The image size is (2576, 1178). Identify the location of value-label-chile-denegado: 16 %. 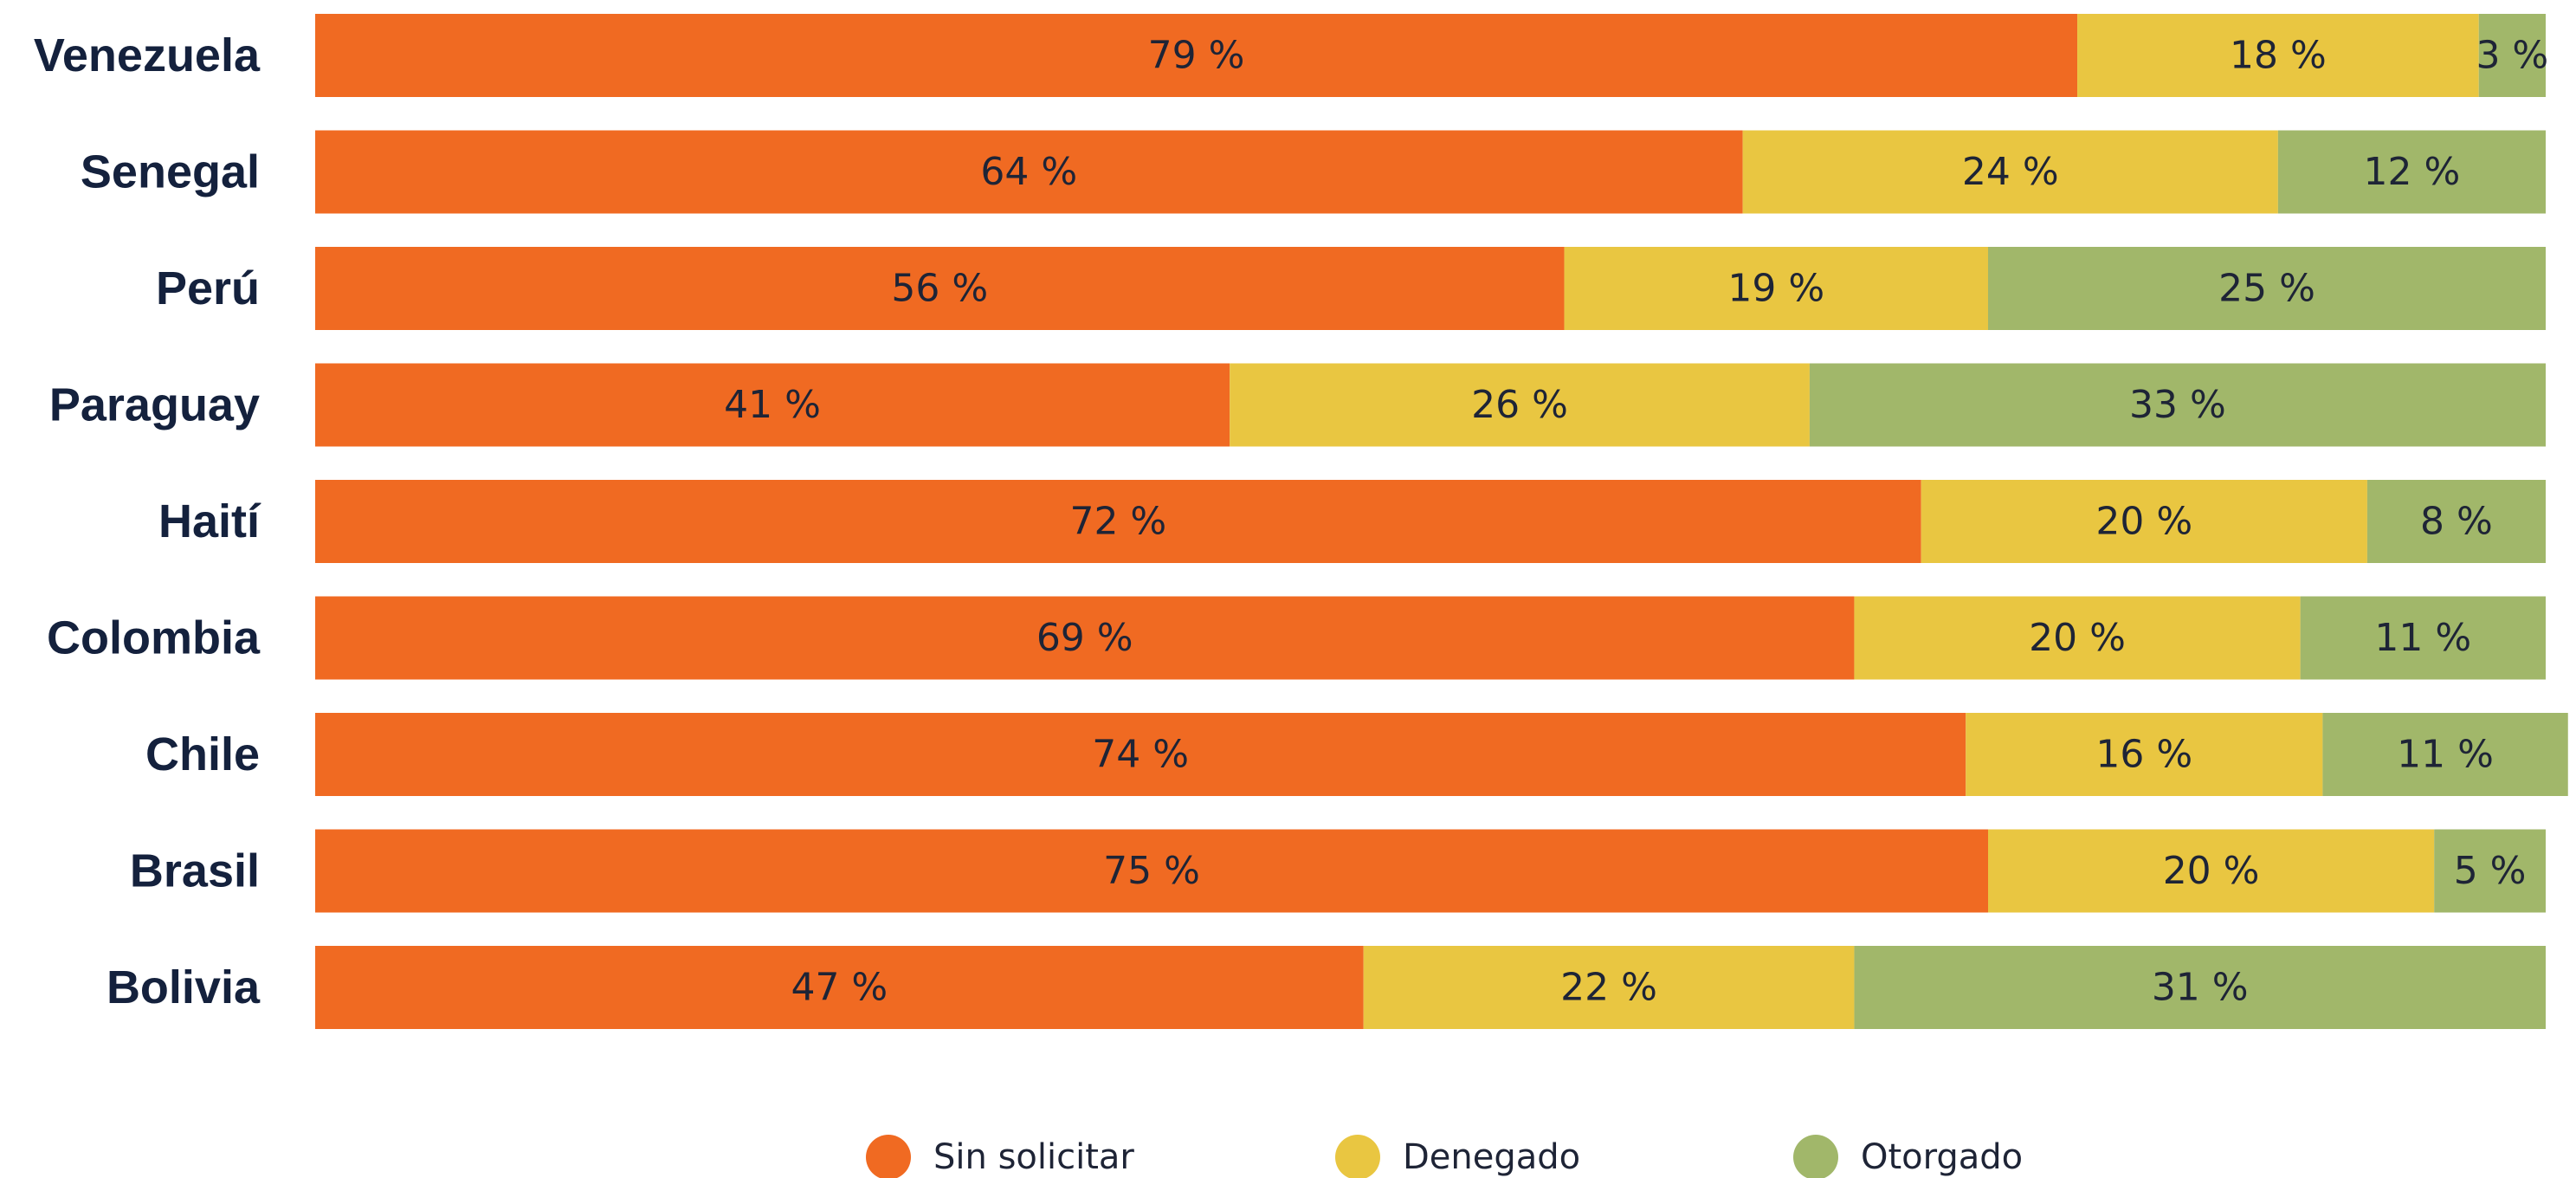
(2143, 755).